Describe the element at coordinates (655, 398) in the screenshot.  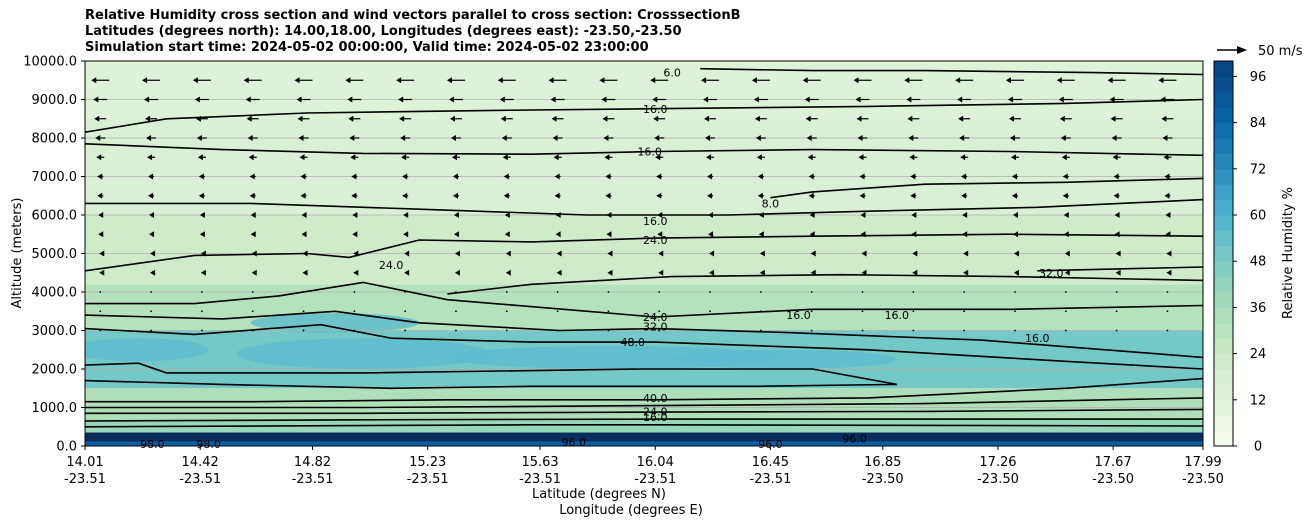
I see `contour-label: 40.0` at that location.